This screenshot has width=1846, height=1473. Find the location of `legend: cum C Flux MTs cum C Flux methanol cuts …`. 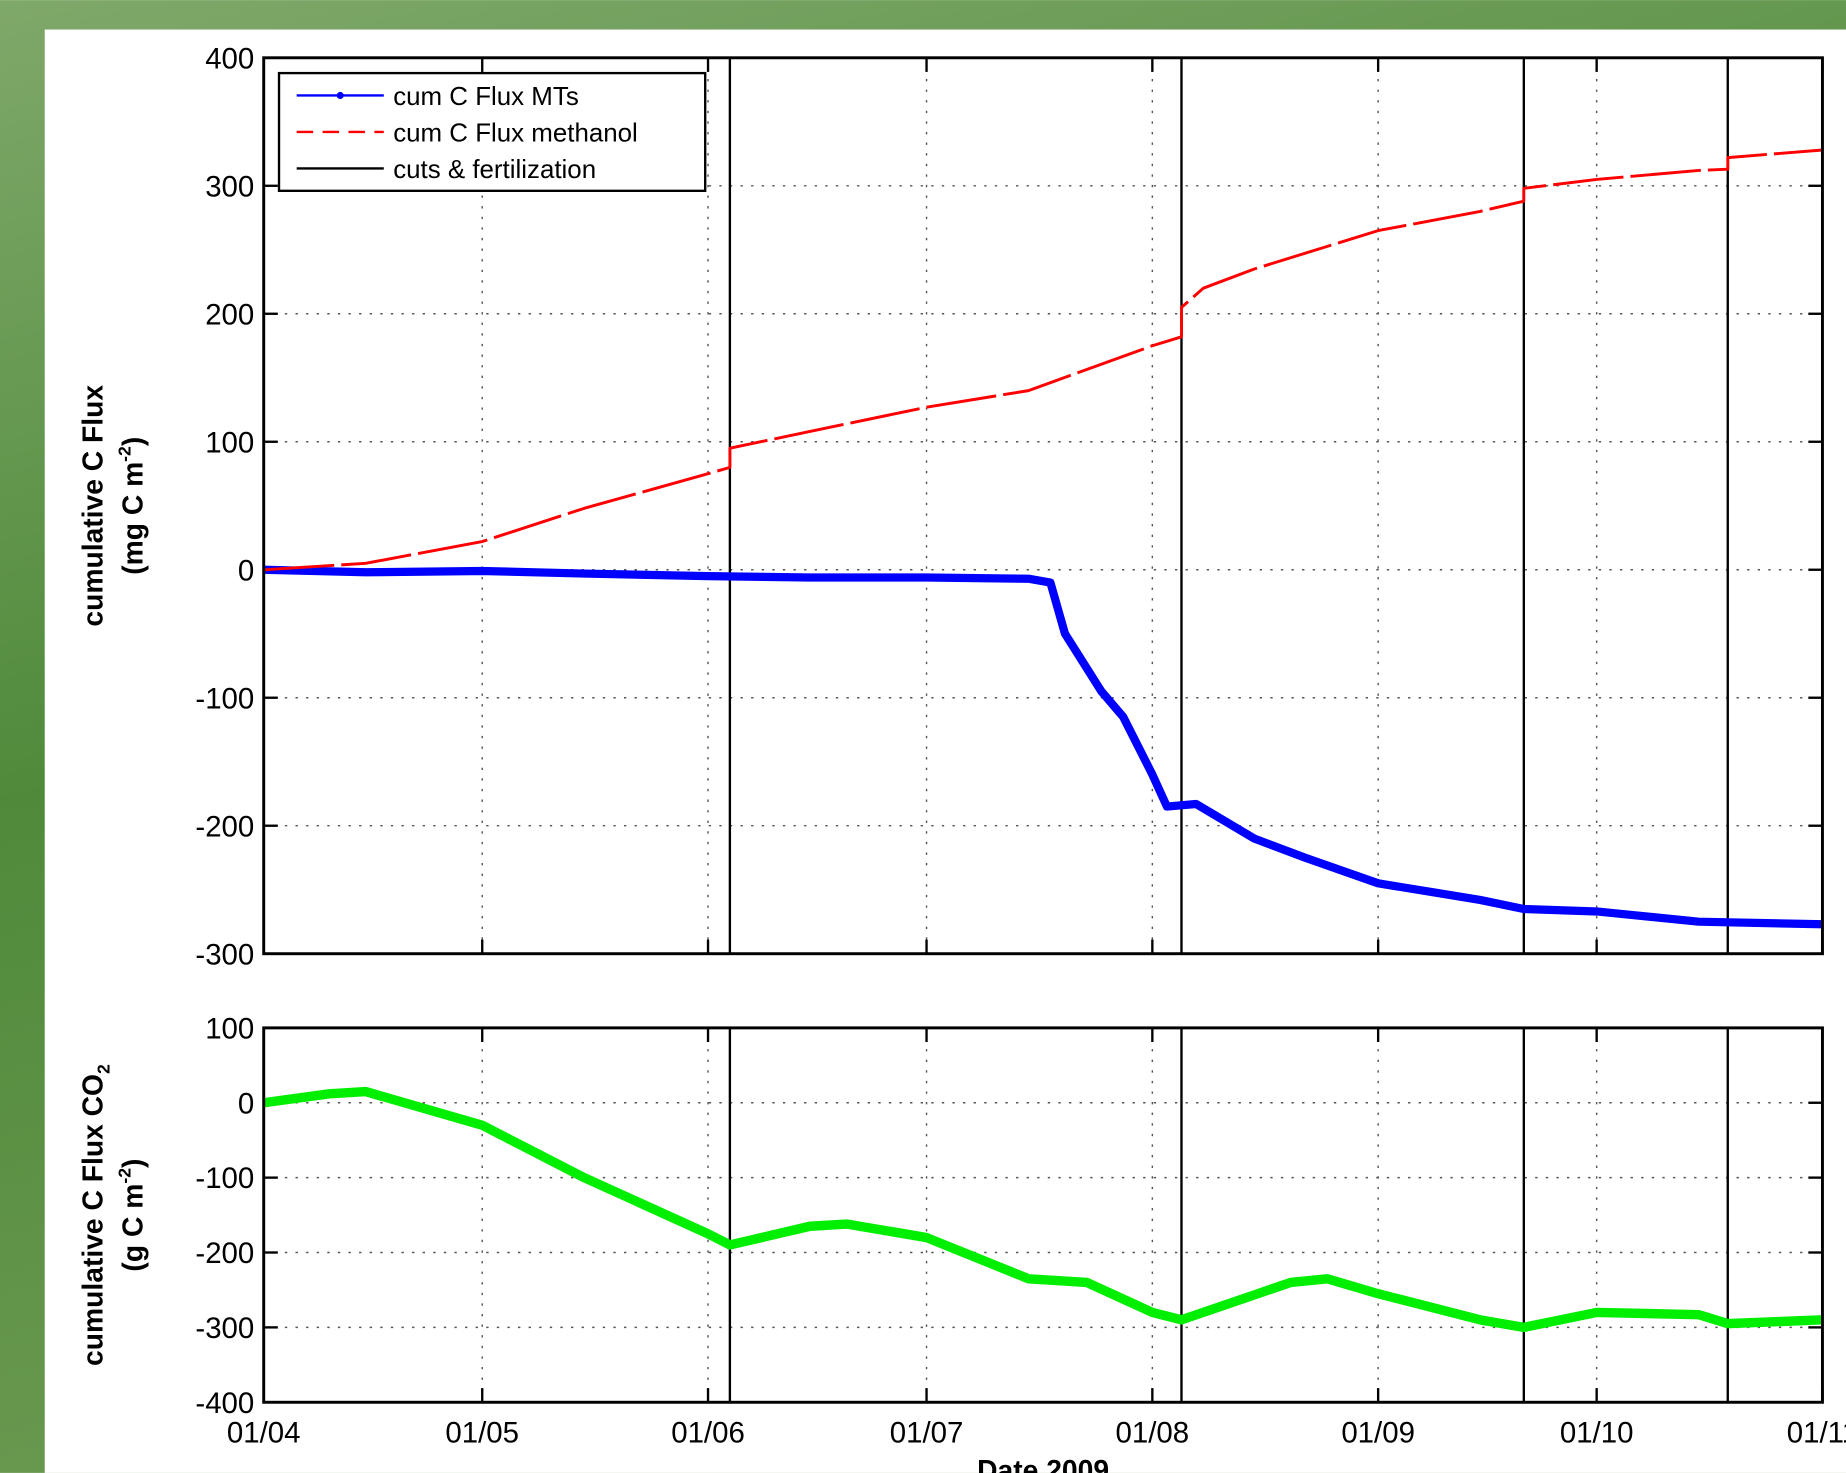

legend: cum C Flux MTs cum C Flux methanol cuts … is located at coordinates (492, 132).